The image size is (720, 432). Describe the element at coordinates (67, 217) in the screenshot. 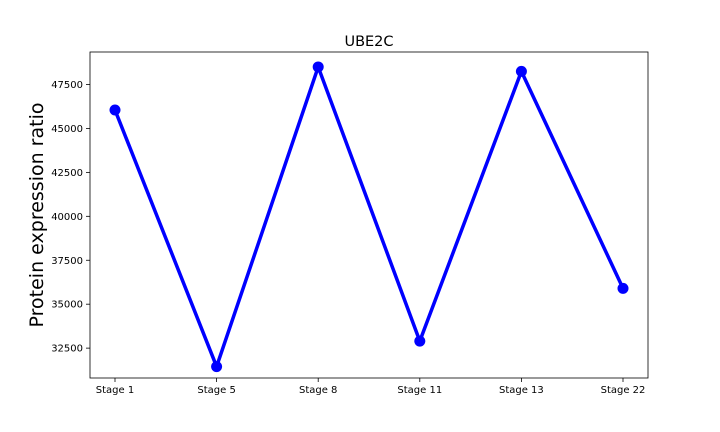

I see `y-tick-label: 40000` at that location.